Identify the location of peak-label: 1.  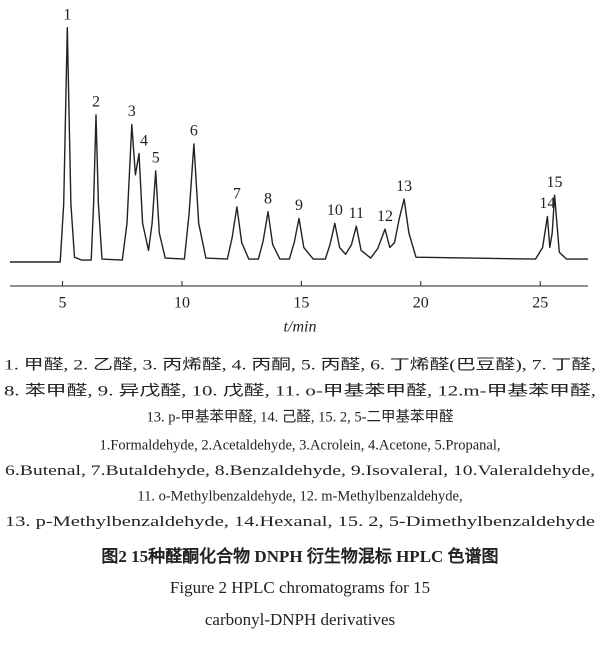
(67, 14).